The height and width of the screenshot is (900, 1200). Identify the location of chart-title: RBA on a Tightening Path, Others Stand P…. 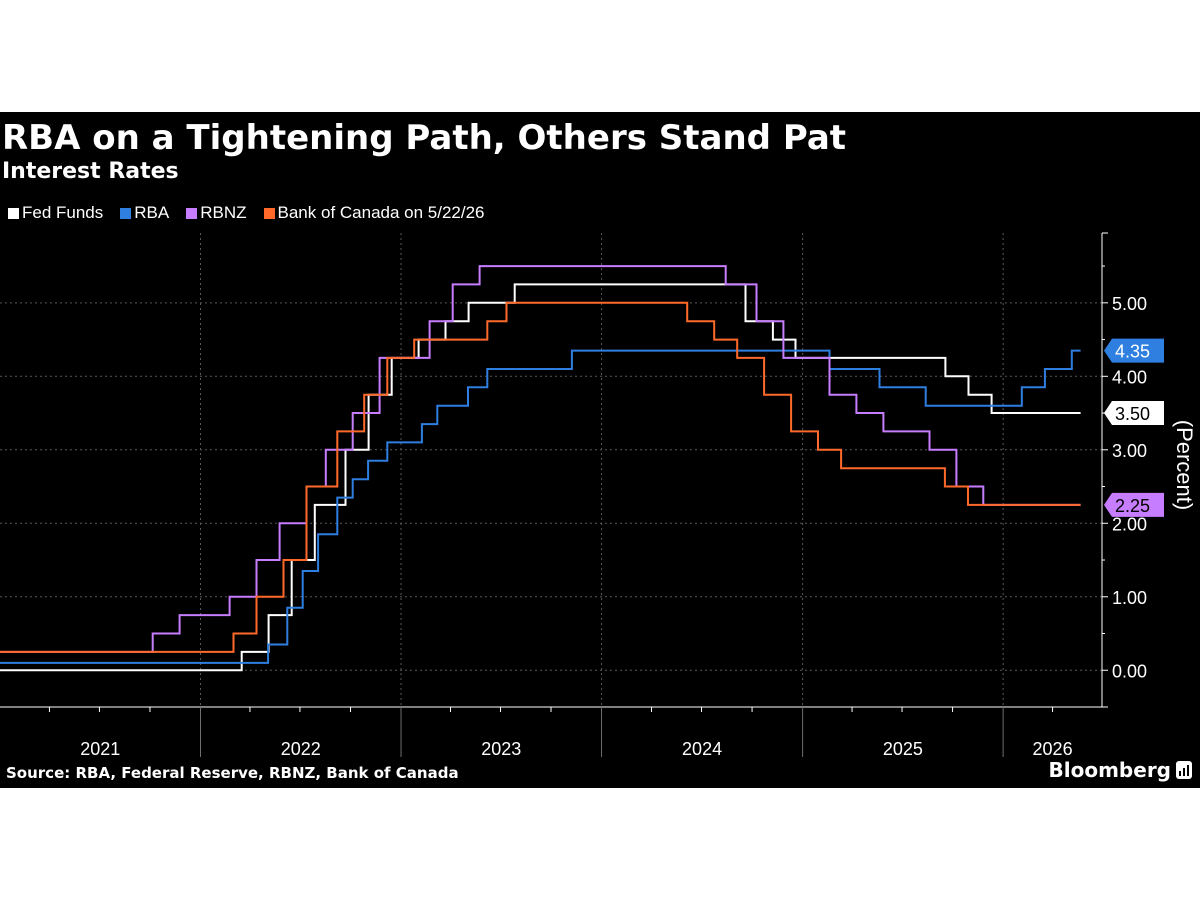
(424, 138).